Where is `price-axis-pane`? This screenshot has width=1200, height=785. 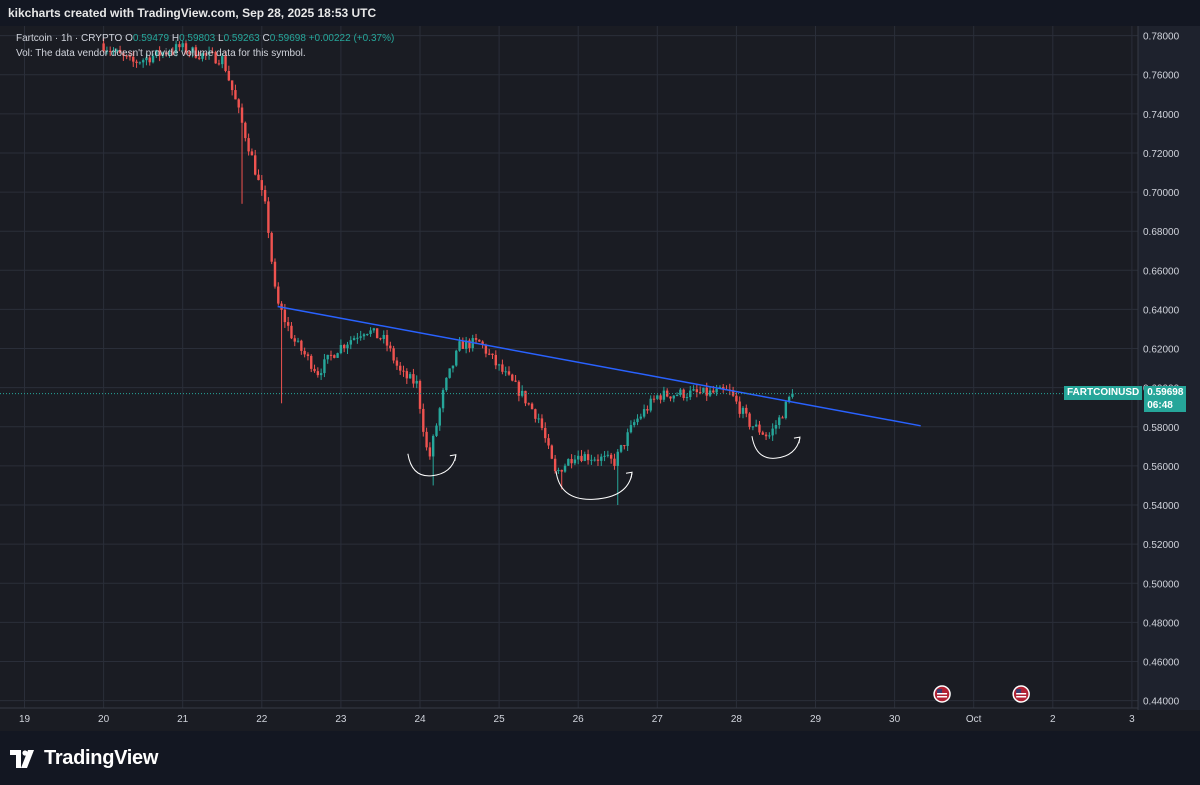
price-axis-pane is located at coordinates (1169, 368).